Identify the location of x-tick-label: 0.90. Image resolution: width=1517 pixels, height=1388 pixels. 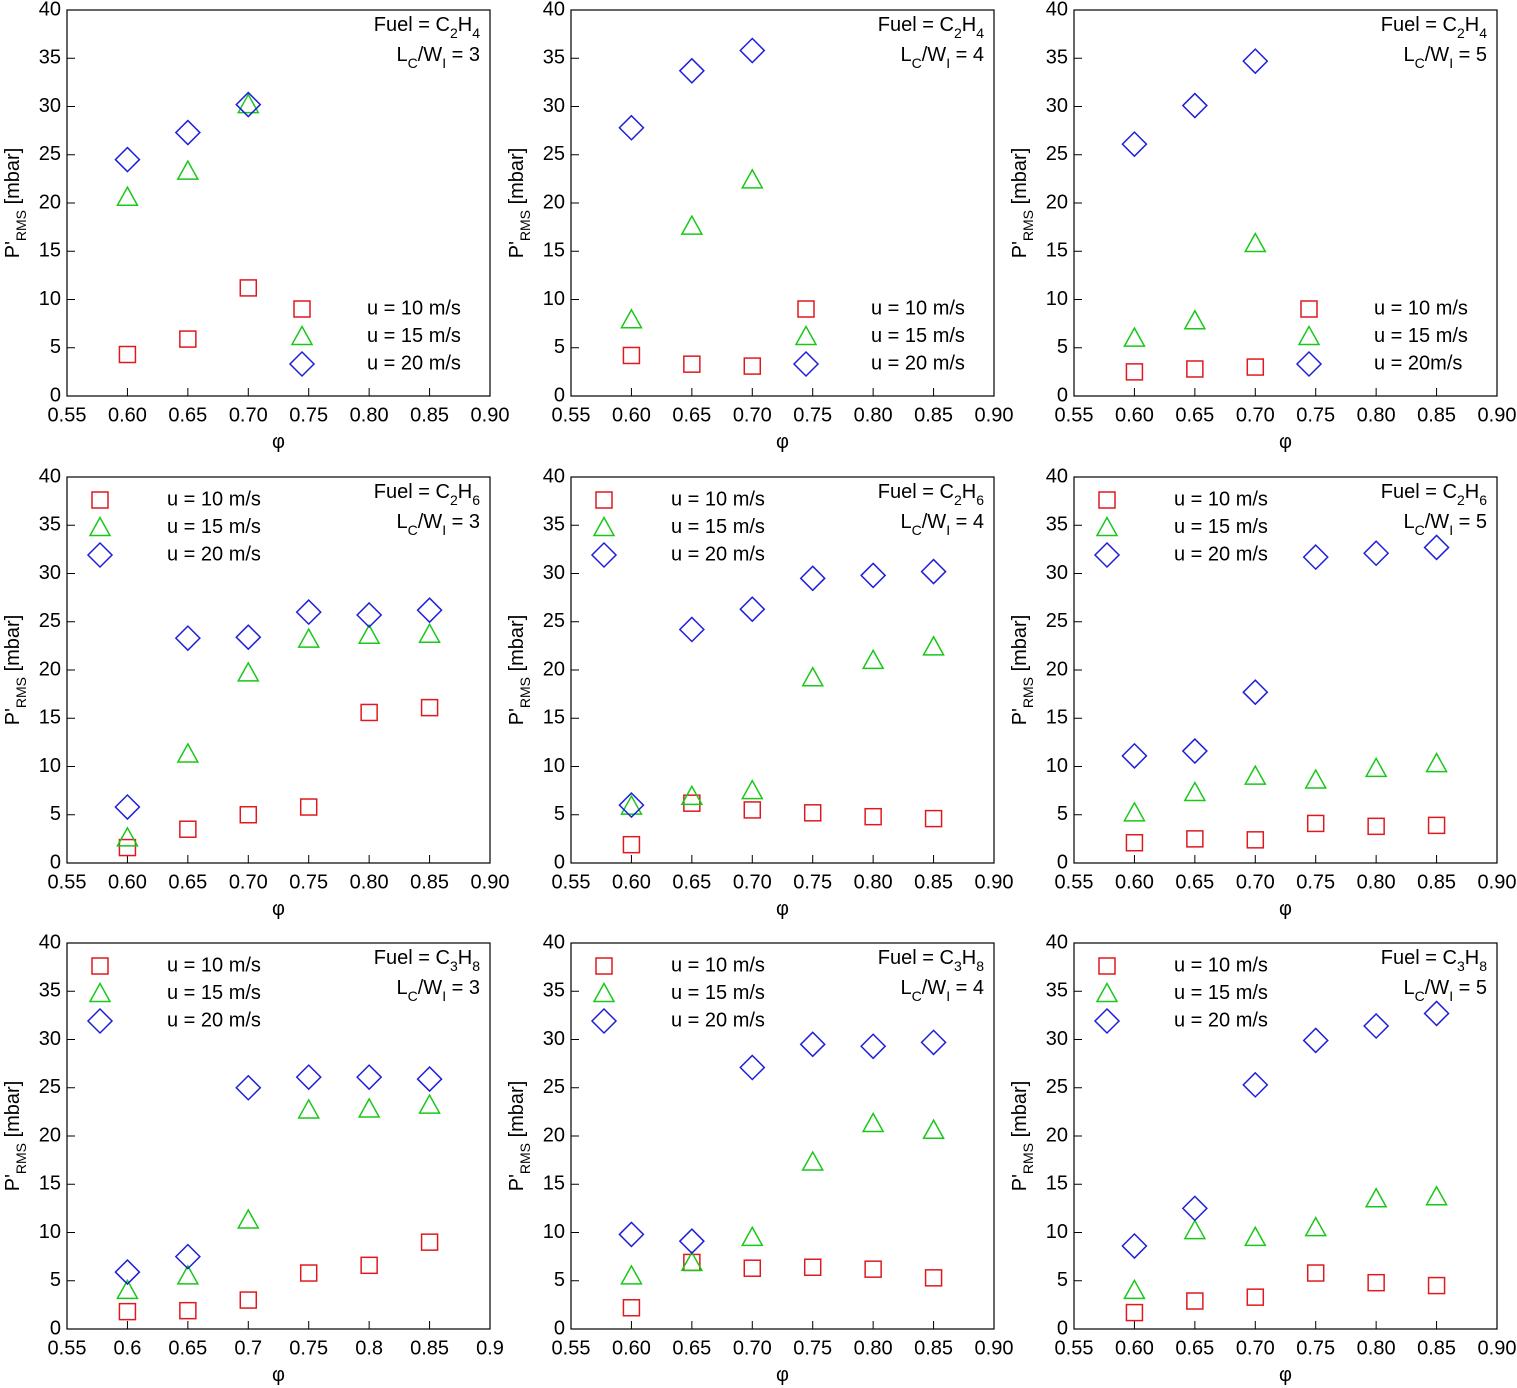
(1497, 882).